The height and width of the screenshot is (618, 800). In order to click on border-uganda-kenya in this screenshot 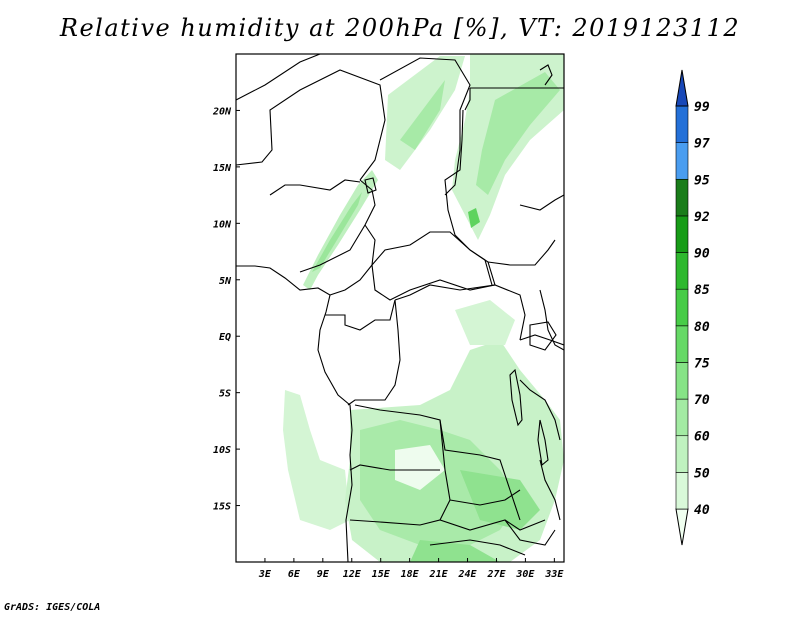, I will do `click(551, 320)`.